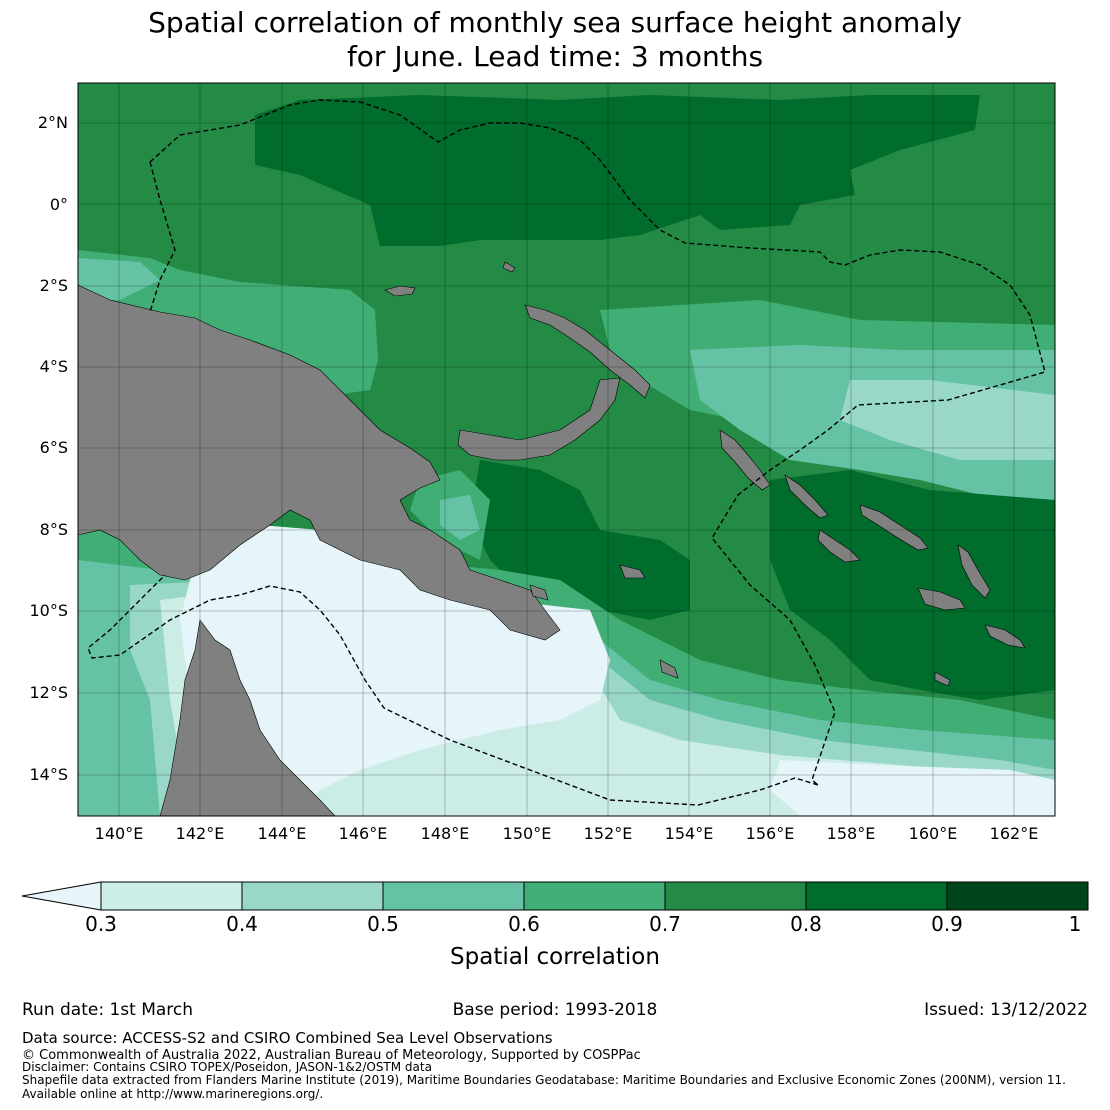  I want to click on lat-label-8s: 8°S, so click(53, 529).